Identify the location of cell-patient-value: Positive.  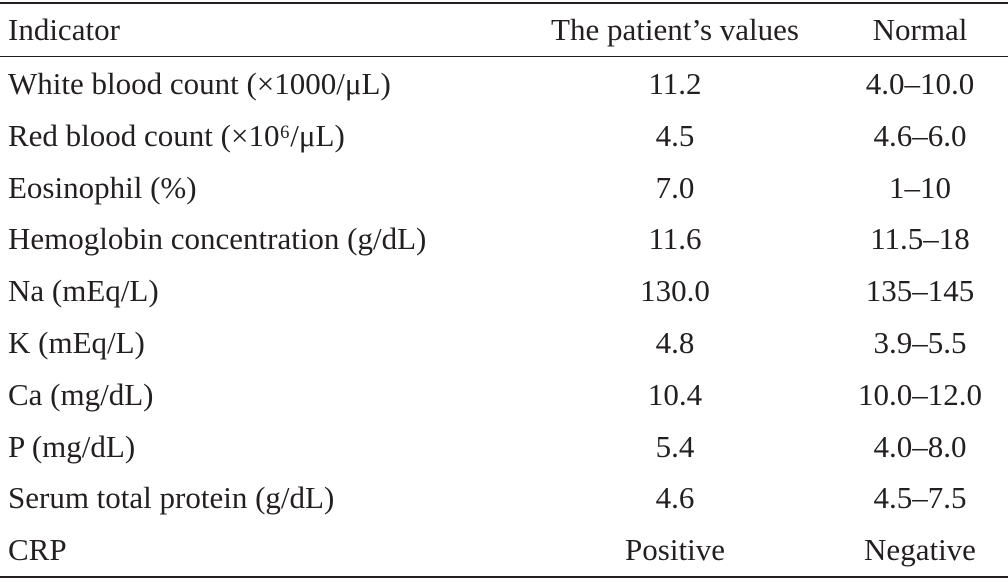
(675, 550).